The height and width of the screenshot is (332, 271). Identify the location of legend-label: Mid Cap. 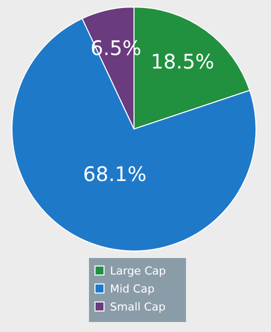
(132, 289).